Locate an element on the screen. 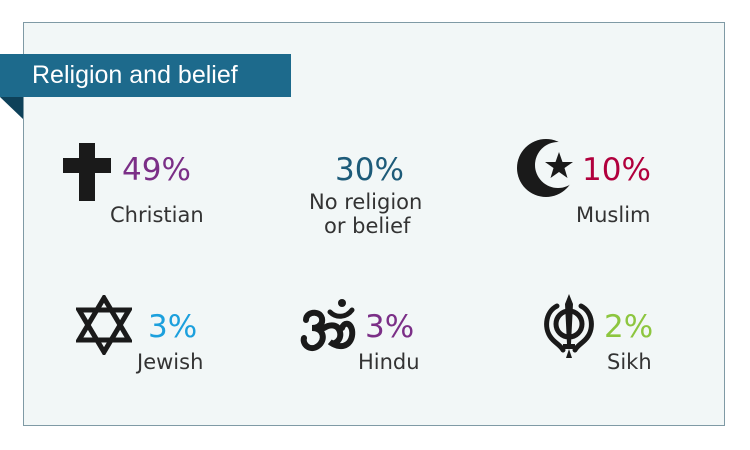  cross-icon is located at coordinates (87, 172).